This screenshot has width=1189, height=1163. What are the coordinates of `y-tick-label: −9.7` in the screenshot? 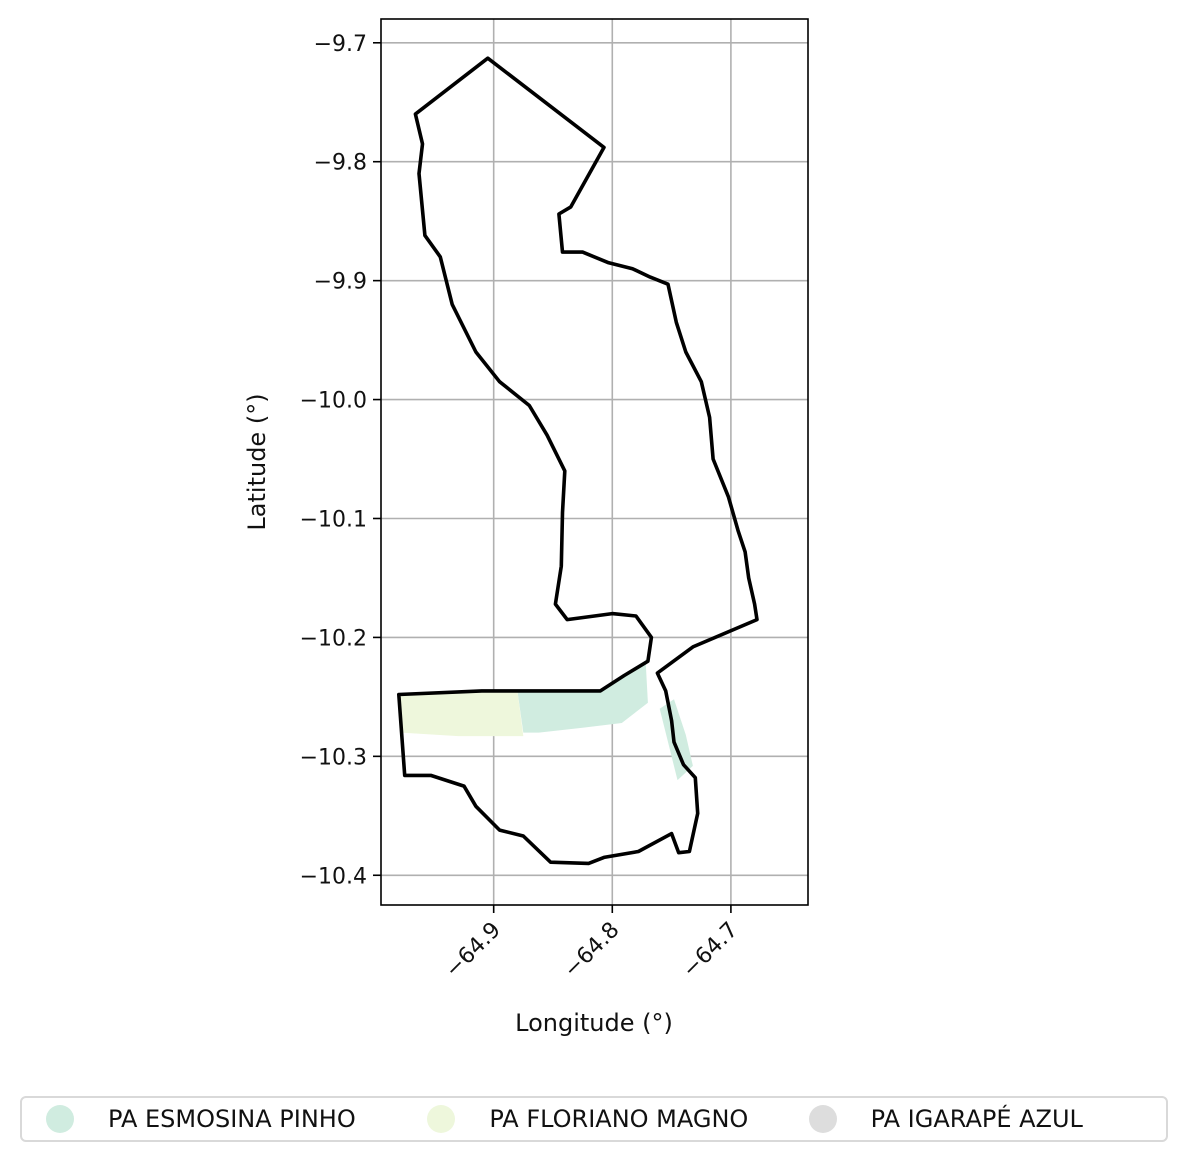 It's located at (340, 44).